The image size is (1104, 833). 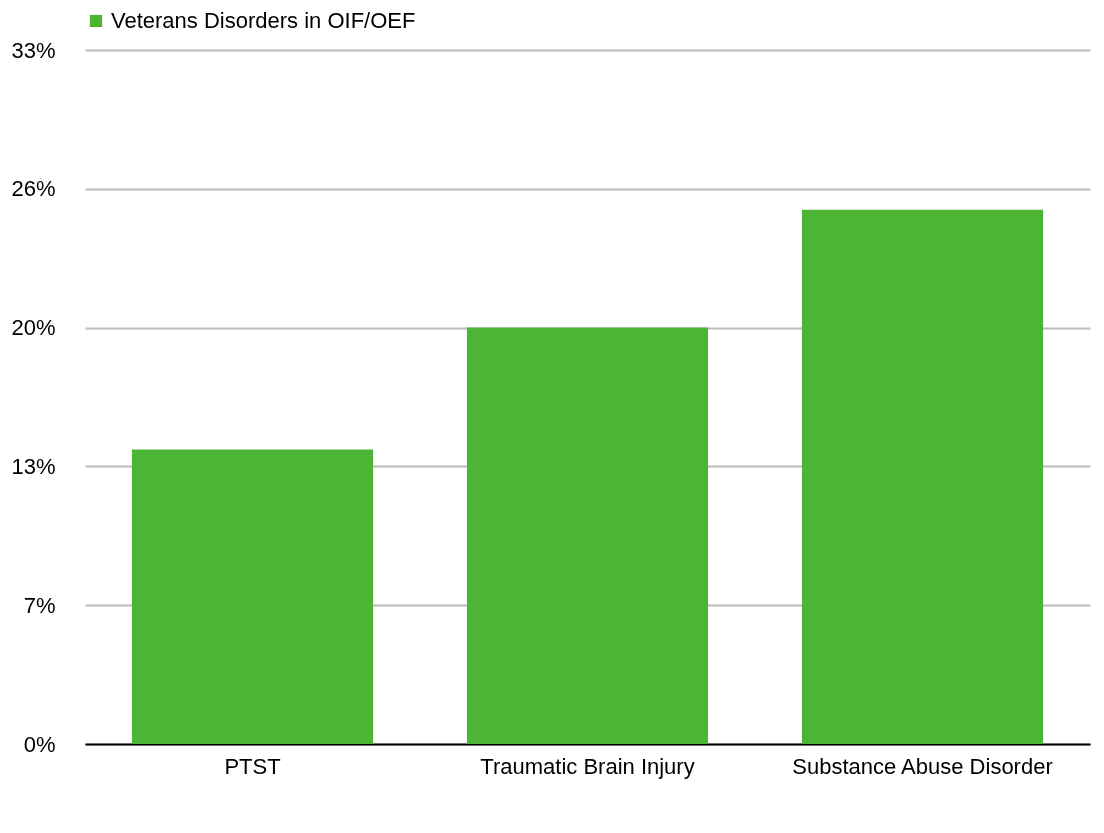 What do you see at coordinates (39, 744) in the screenshot?
I see `y-tick-label: 0%` at bounding box center [39, 744].